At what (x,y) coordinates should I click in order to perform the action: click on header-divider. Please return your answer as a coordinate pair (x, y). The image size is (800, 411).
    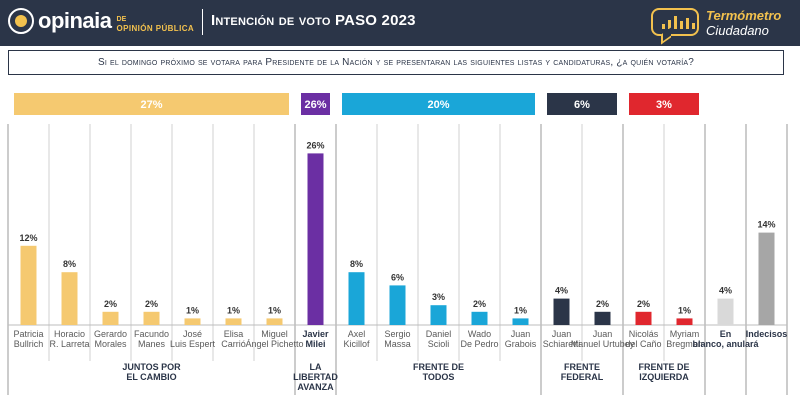
    Looking at the image, I should click on (202, 22).